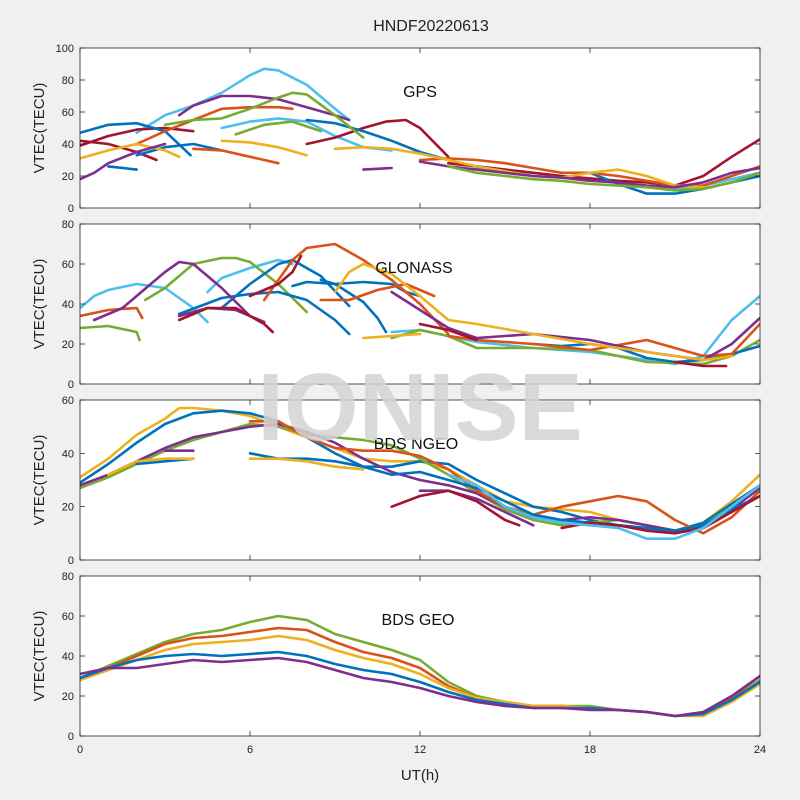 The height and width of the screenshot is (800, 800). Describe the element at coordinates (590, 750) in the screenshot. I see `x-tick-label: 18` at that location.